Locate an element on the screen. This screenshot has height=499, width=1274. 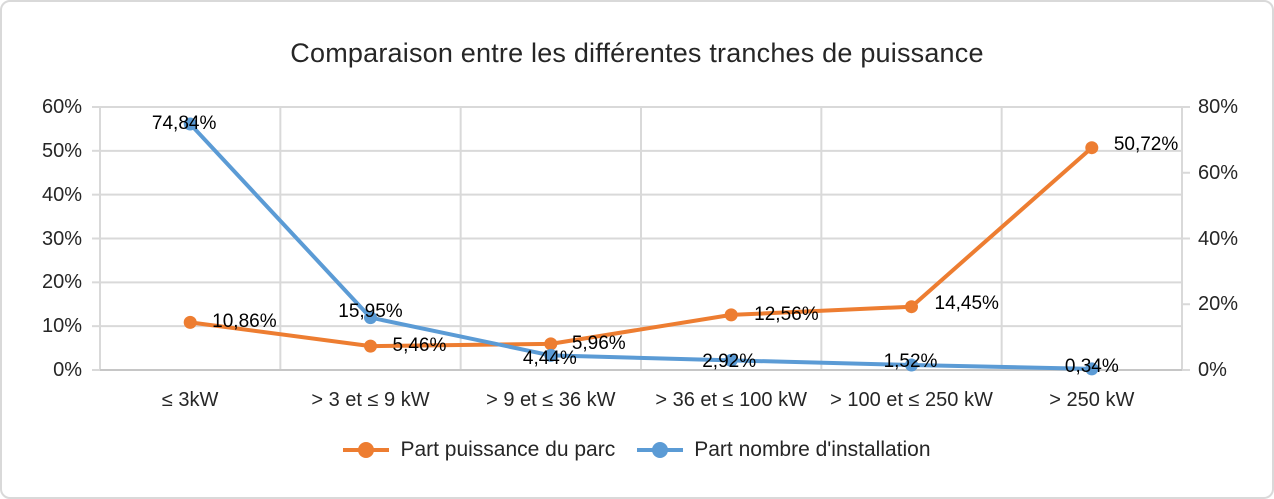
legend-item-part-nombre-d-installation: Part nombre d'installation is located at coordinates (784, 450).